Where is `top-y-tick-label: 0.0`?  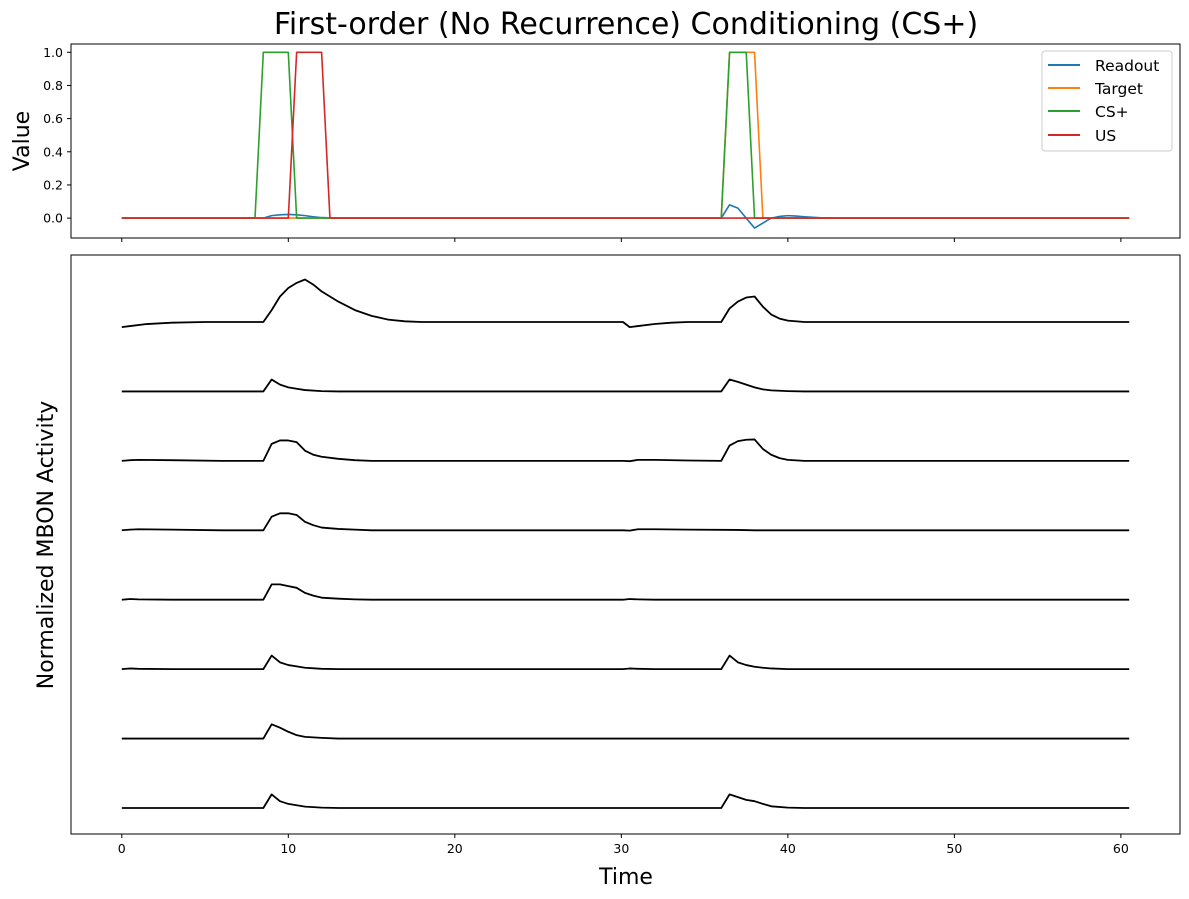
top-y-tick-label: 0.0 is located at coordinates (53, 218).